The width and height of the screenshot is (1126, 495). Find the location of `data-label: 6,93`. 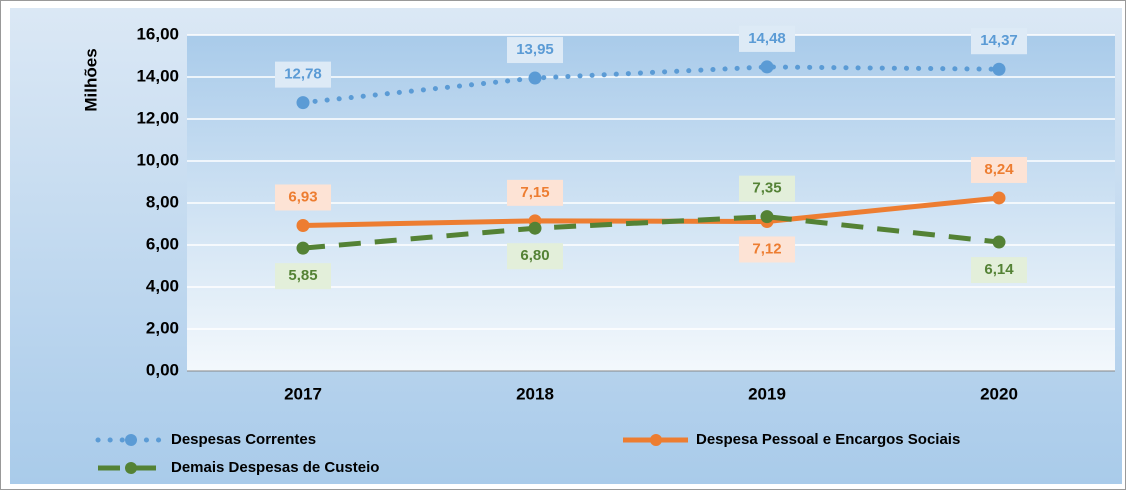

data-label: 6,93 is located at coordinates (302, 196).